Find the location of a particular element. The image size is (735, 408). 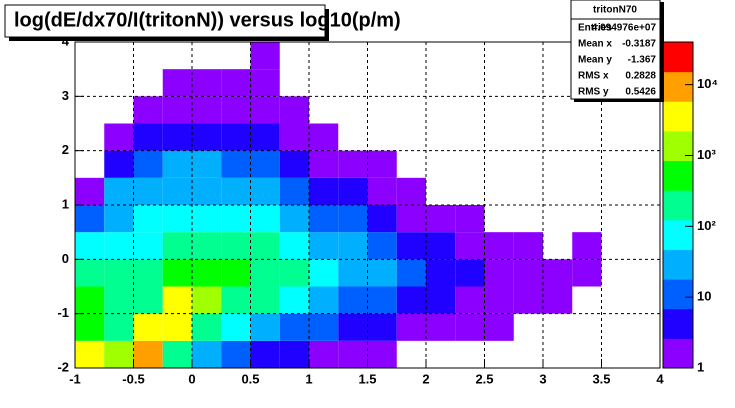

x-tick-label: 0 is located at coordinates (191, 378).